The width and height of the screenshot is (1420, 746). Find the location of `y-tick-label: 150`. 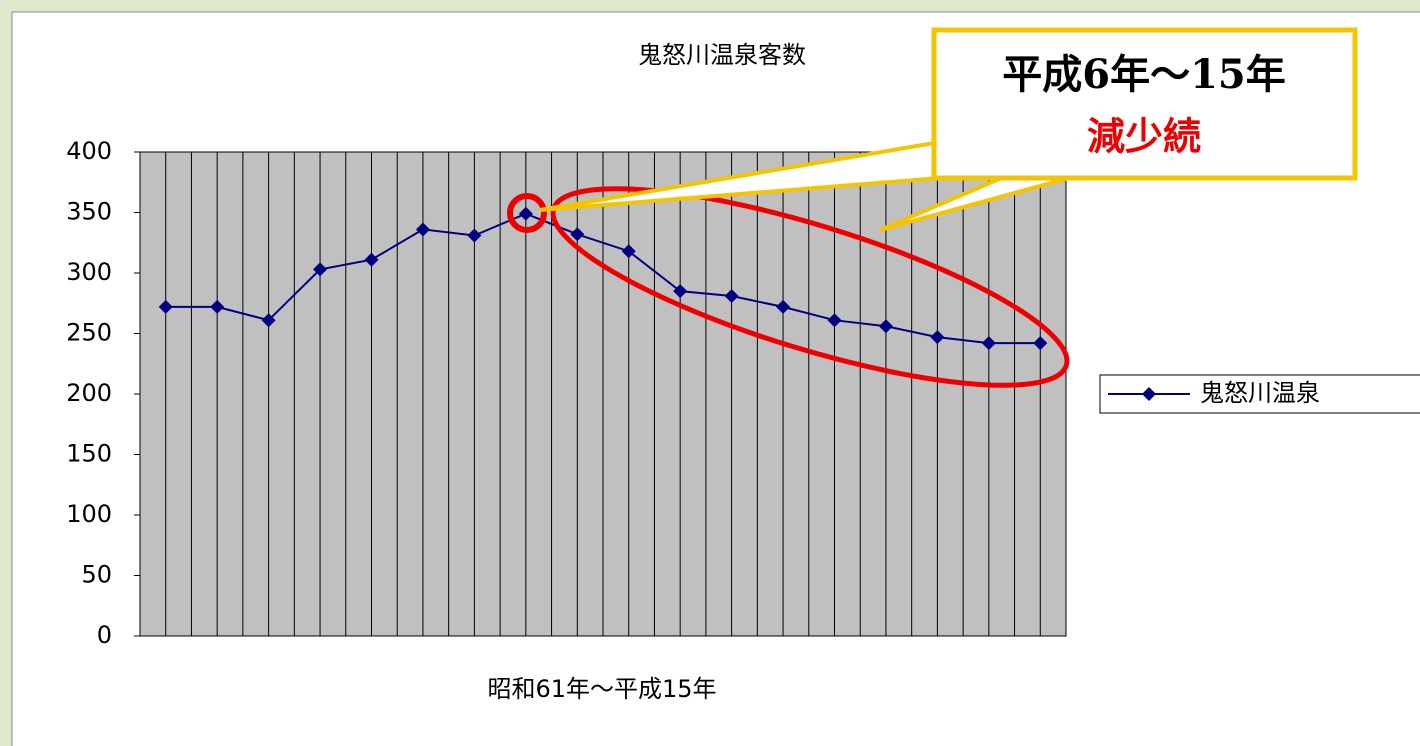

y-tick-label: 150 is located at coordinates (89, 454).